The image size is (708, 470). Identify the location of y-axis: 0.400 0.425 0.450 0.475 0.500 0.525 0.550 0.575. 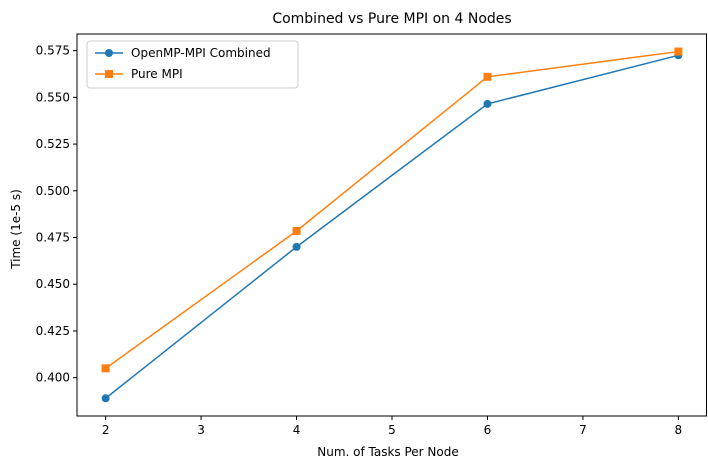
(56, 214).